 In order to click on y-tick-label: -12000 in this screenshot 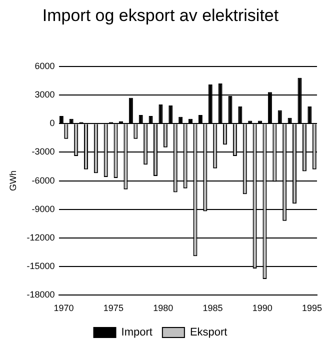, I will do `click(40, 237)`.